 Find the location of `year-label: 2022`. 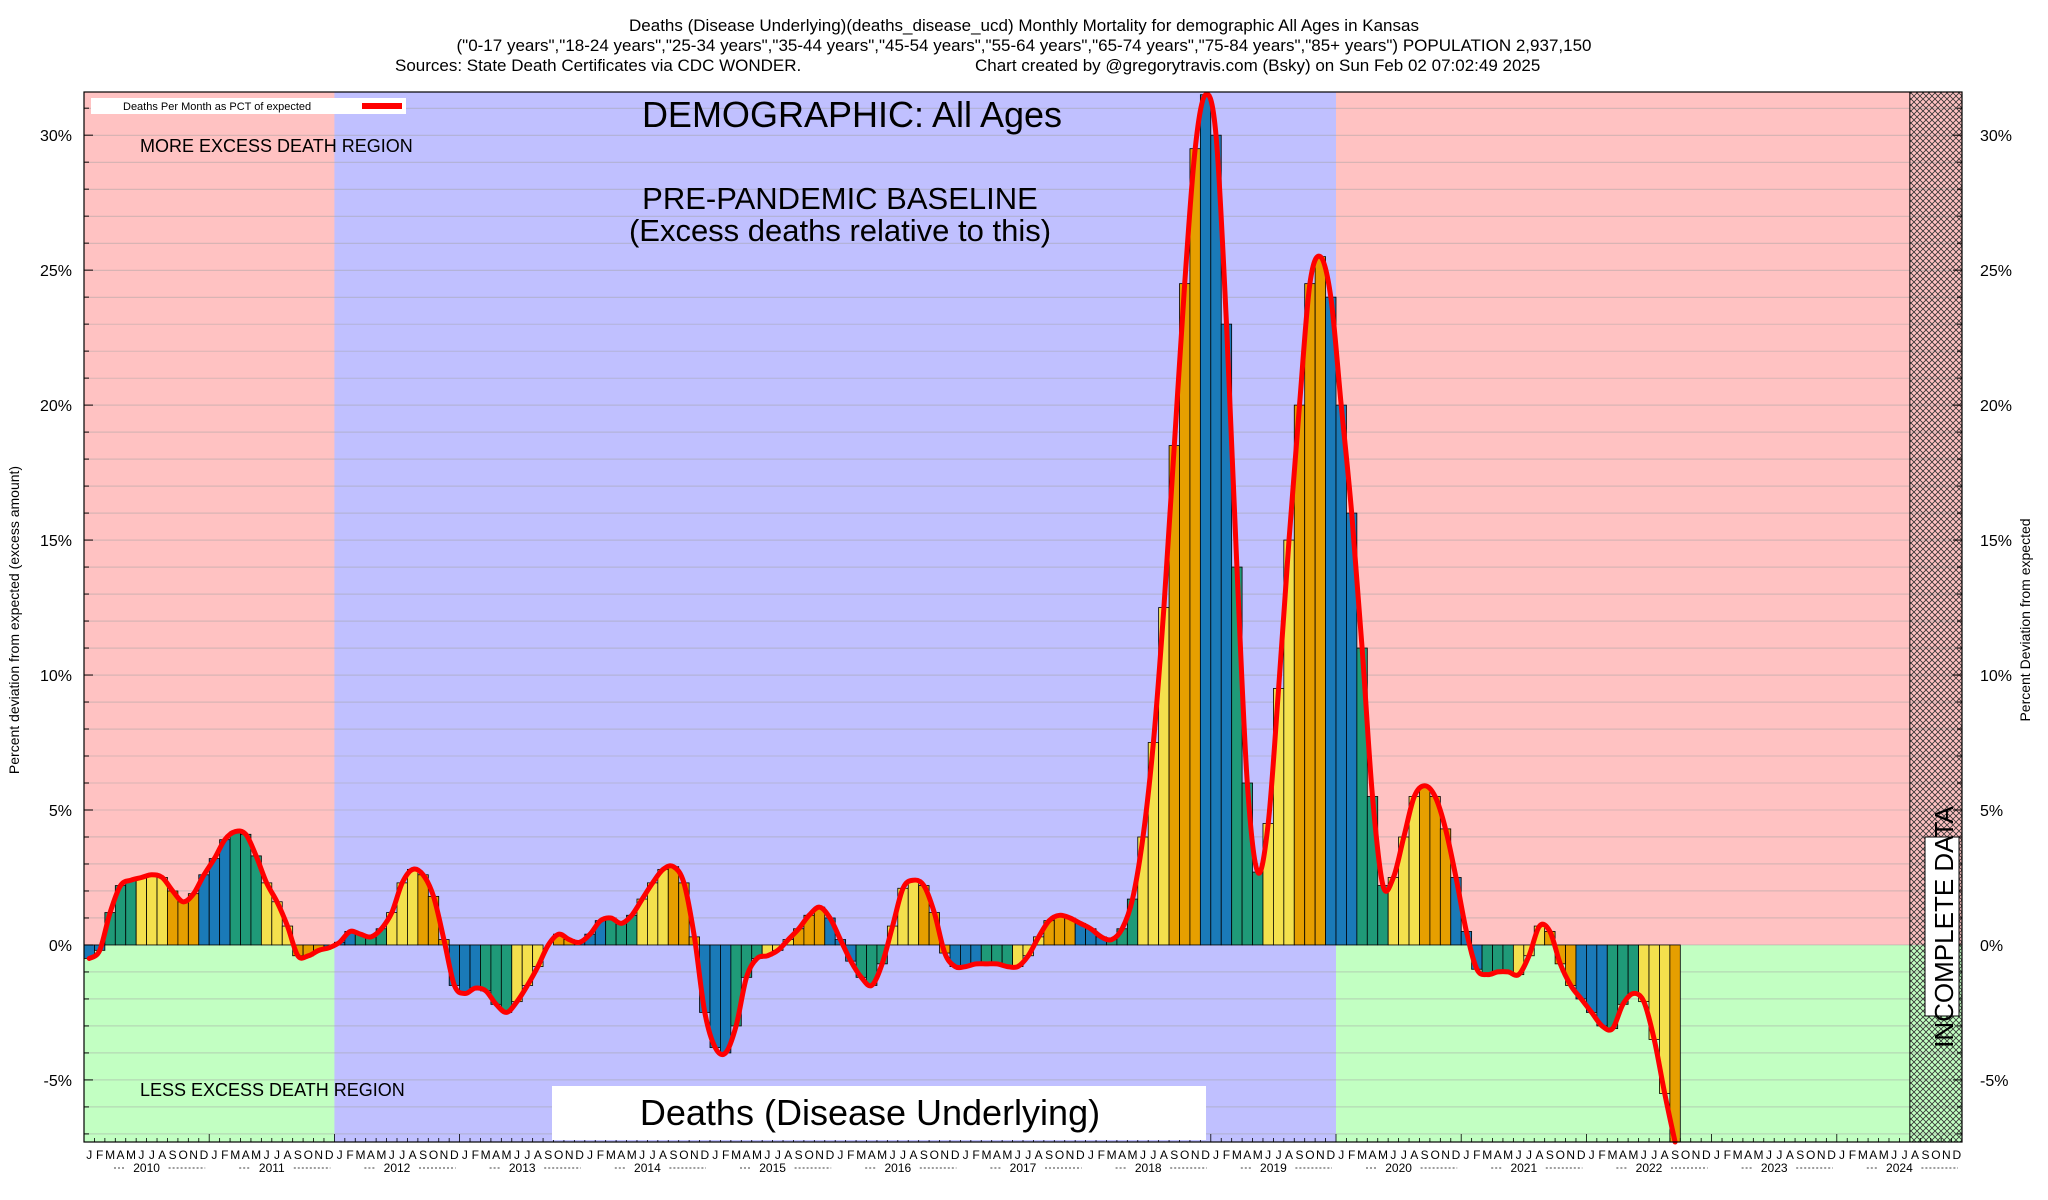

year-label: 2022 is located at coordinates (1649, 1168).